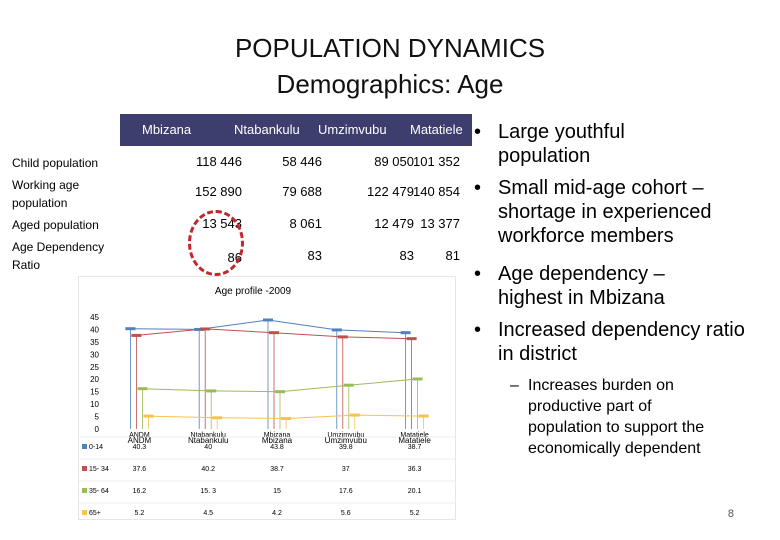 Image resolution: width=780 pixels, height=540 pixels. Describe the element at coordinates (94, 342) in the screenshot. I see `y-tick-label: 35` at that location.